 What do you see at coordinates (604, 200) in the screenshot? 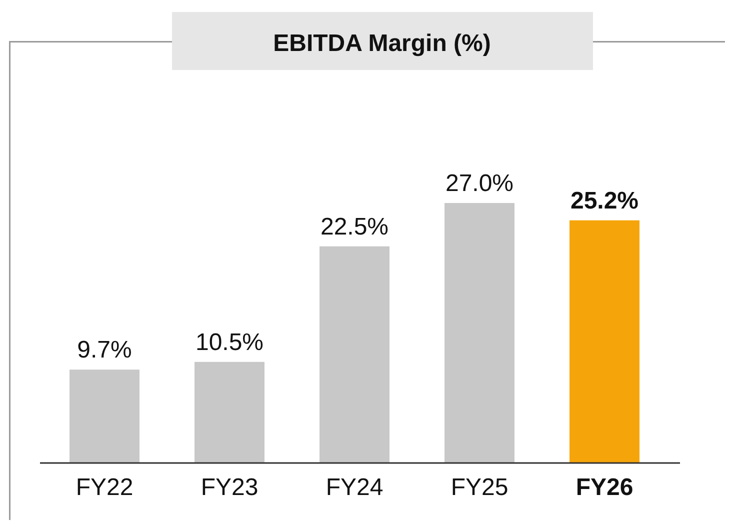
I see `data-label: 25.2%` at bounding box center [604, 200].